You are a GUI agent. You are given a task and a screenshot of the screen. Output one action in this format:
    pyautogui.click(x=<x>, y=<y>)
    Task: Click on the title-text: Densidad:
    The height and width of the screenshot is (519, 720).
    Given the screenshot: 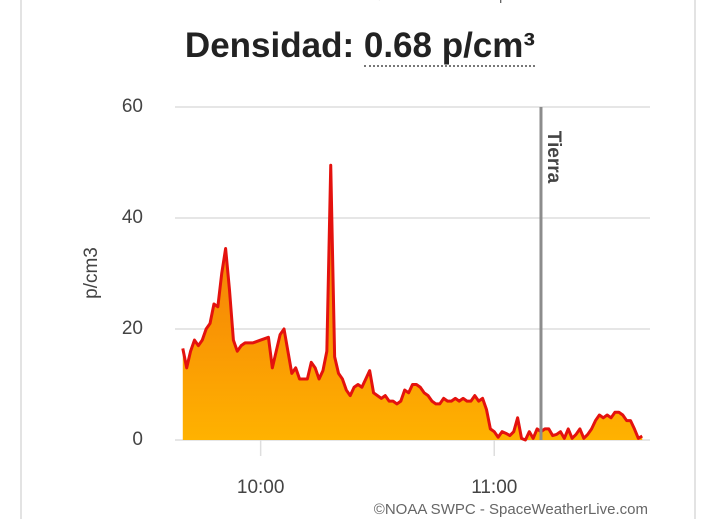 What is the action you would take?
    pyautogui.click(x=269, y=45)
    